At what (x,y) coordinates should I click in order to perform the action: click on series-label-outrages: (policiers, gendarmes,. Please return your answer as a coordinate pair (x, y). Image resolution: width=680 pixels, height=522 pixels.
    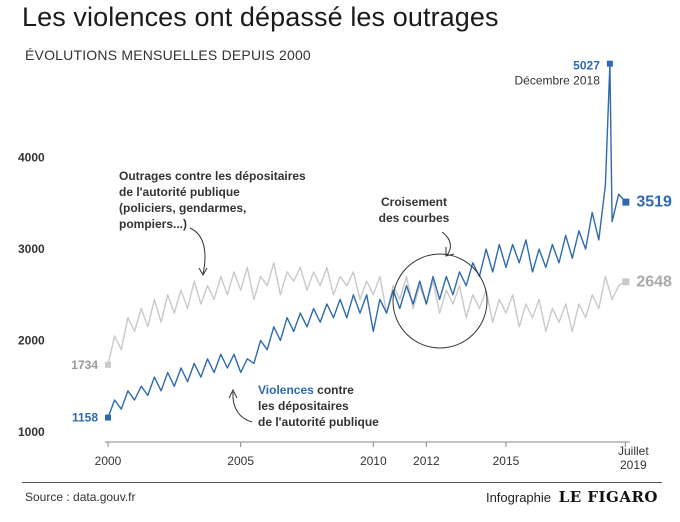
    Looking at the image, I should click on (182, 208).